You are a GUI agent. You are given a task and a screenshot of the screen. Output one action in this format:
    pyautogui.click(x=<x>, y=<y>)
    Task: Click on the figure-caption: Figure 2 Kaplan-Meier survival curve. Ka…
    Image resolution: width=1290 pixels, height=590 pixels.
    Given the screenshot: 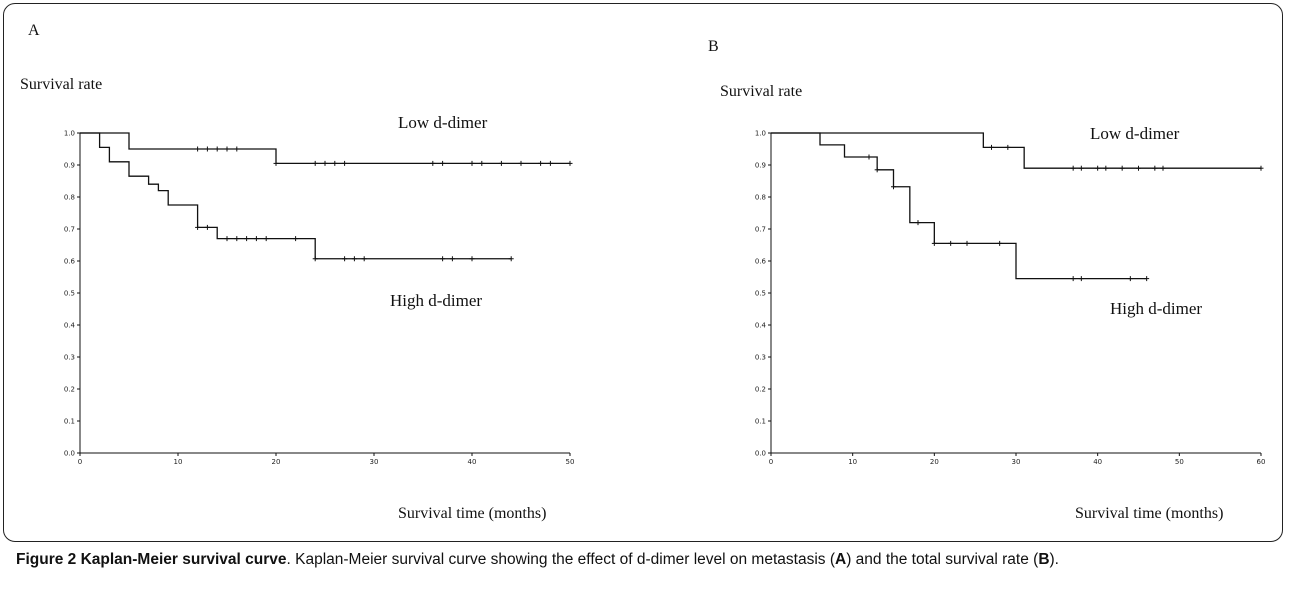 What is the action you would take?
    pyautogui.click(x=646, y=560)
    